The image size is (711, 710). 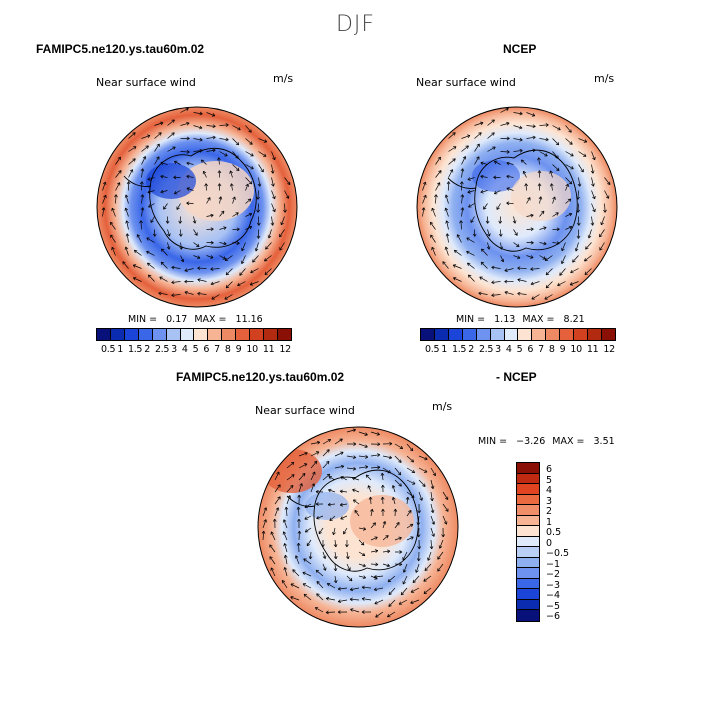 I want to click on colorbar-tick-label: 2, so click(x=147, y=349).